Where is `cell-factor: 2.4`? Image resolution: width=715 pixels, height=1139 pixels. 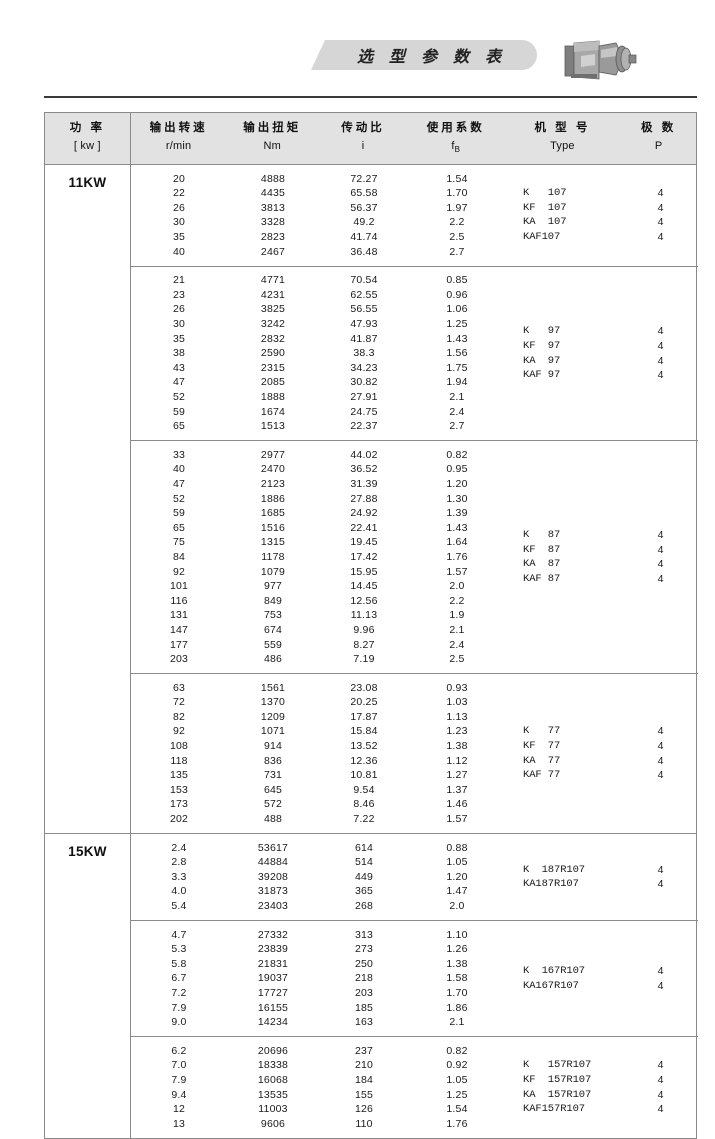
cell-factor: 2.4 is located at coordinates (457, 644).